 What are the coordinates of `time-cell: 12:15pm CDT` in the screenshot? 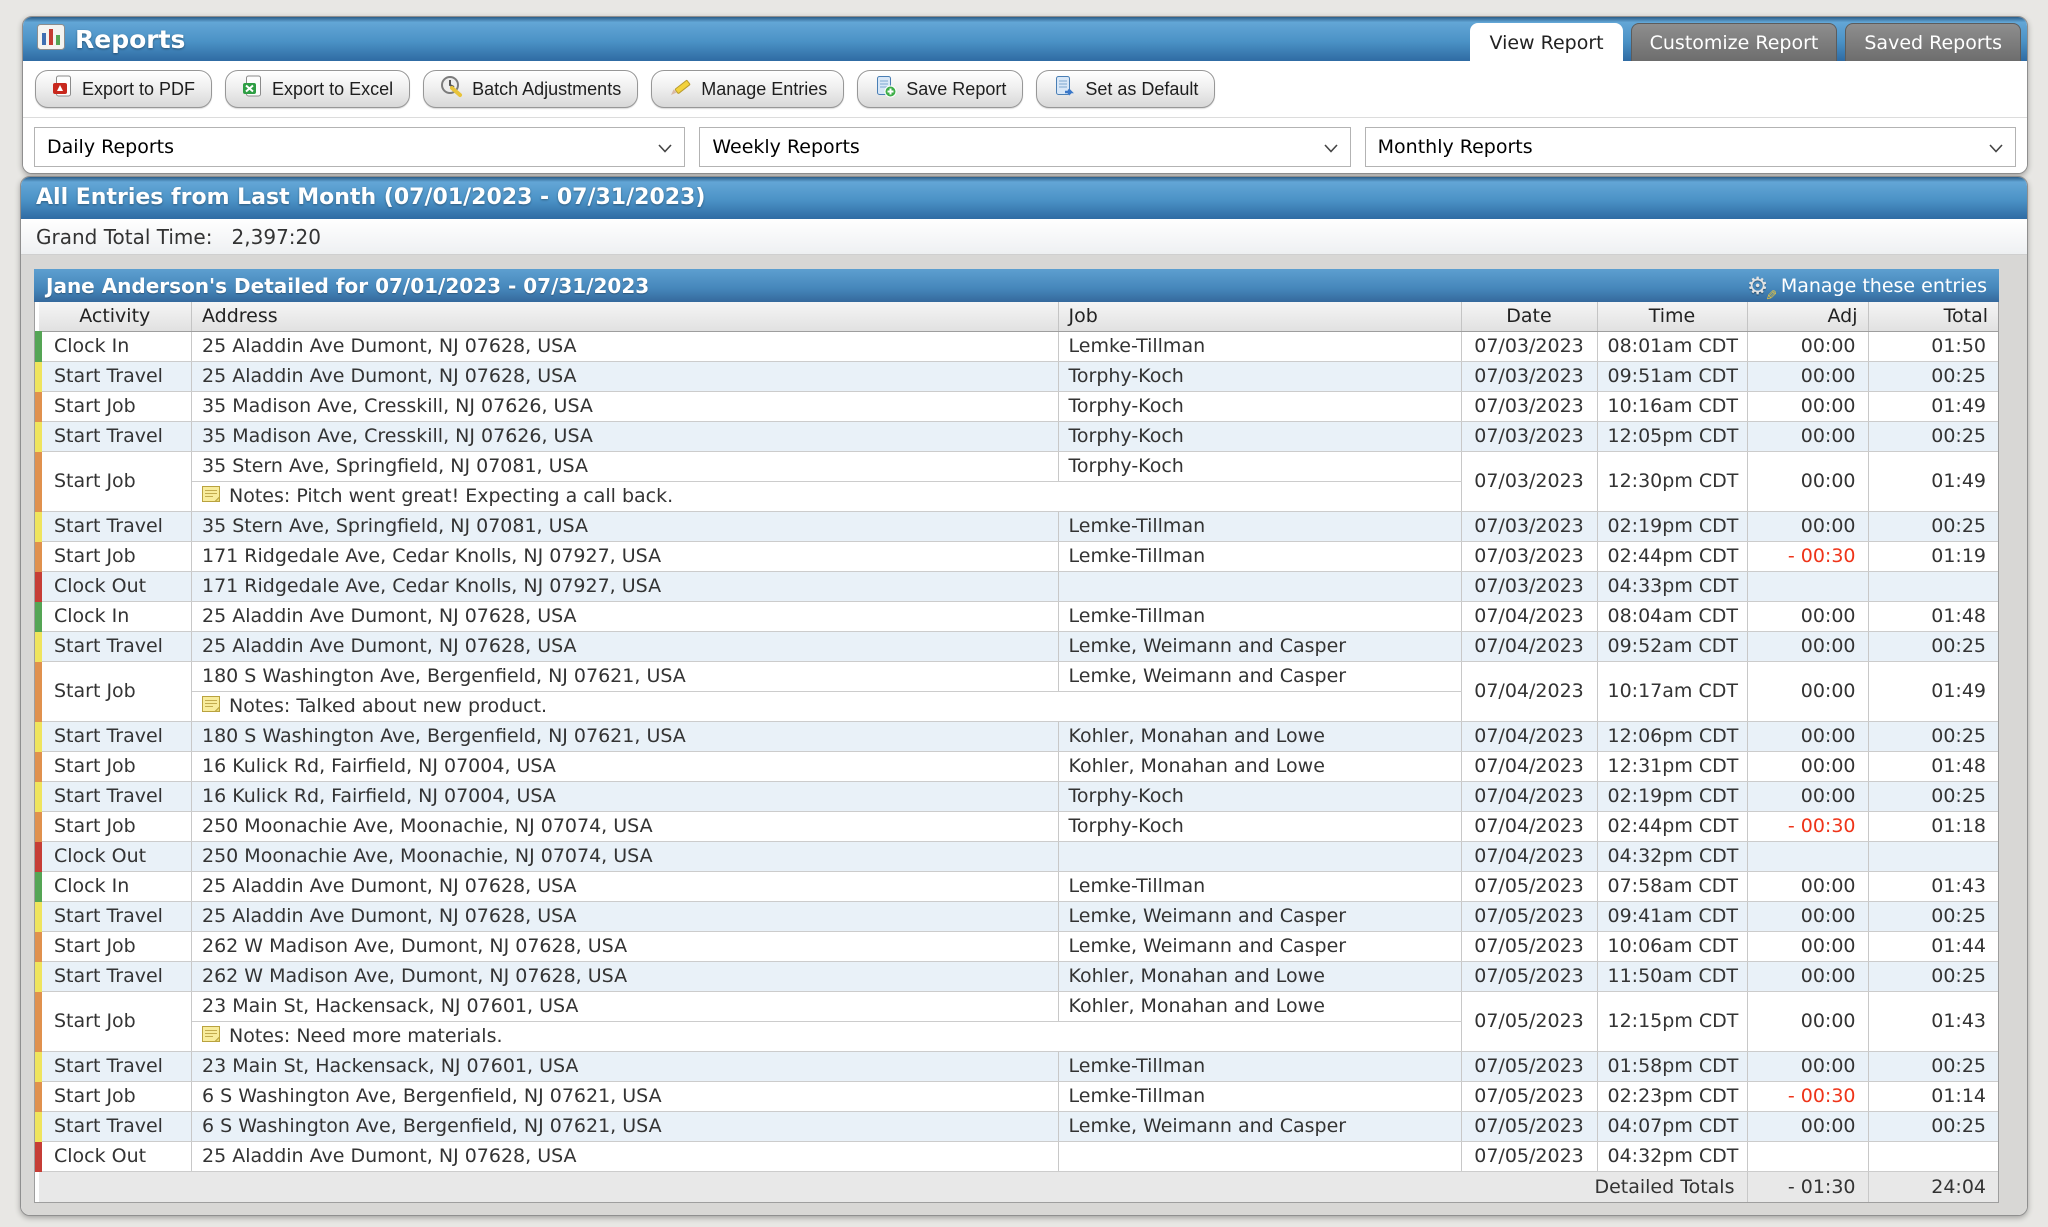 It's located at (1672, 1021).